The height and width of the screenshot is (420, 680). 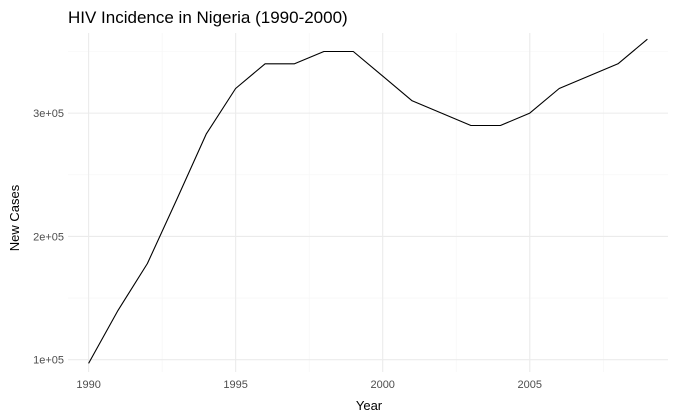 I want to click on x-axis-title: Year, so click(x=369, y=405).